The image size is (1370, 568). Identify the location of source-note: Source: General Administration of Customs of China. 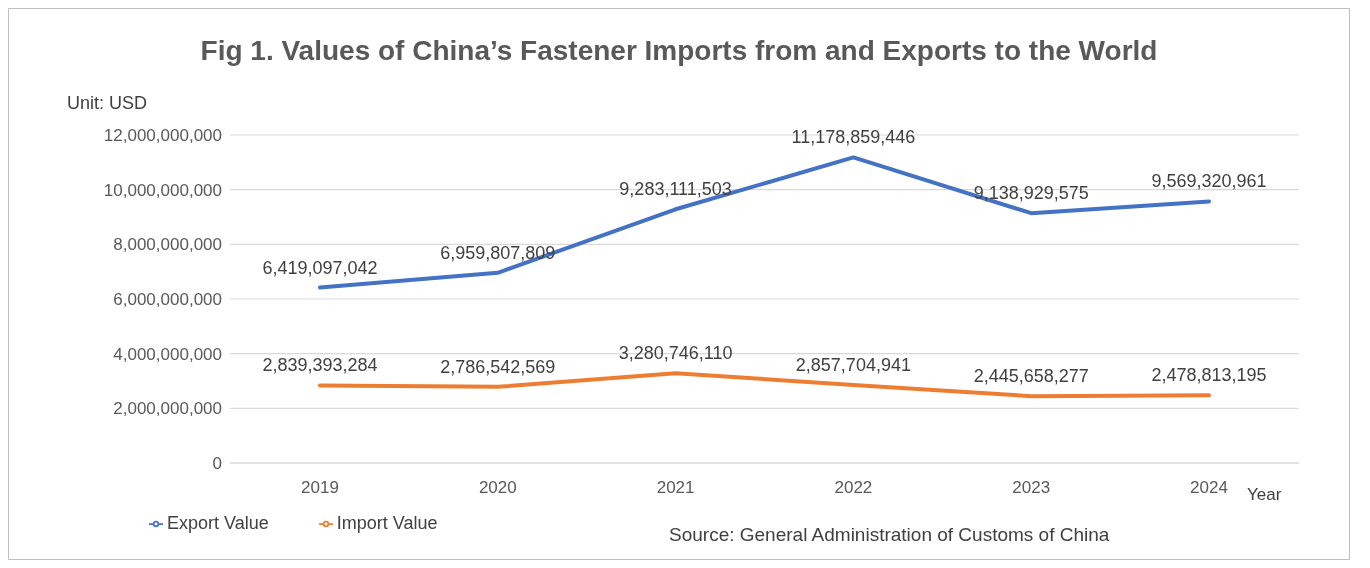
(889, 535).